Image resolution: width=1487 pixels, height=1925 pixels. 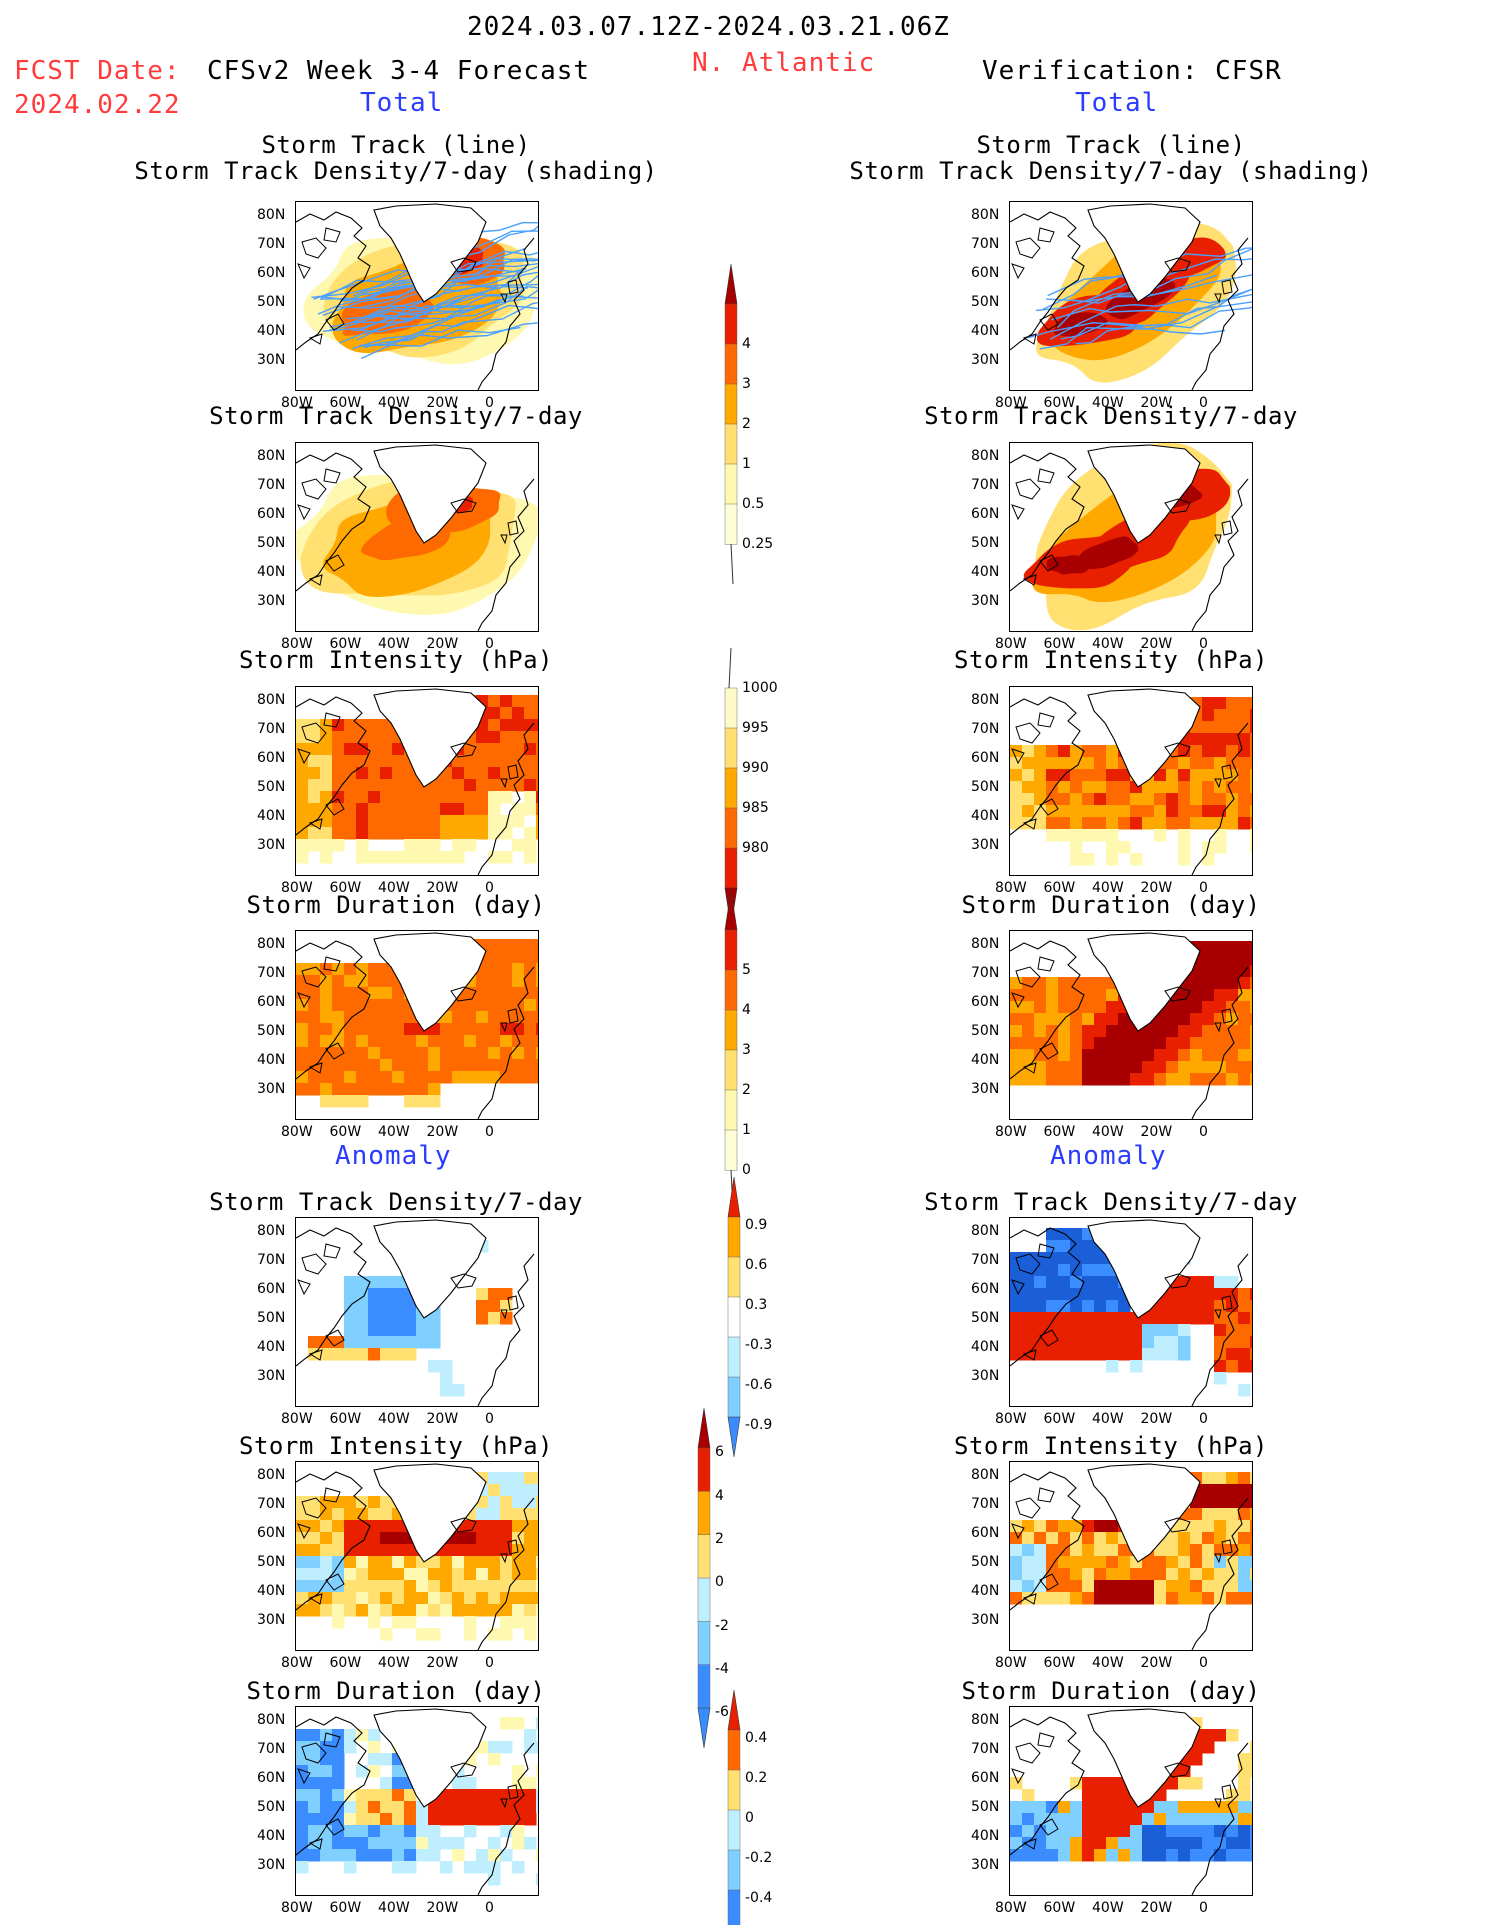 I want to click on colorbar-intensity-total-label: 980, so click(x=755, y=848).